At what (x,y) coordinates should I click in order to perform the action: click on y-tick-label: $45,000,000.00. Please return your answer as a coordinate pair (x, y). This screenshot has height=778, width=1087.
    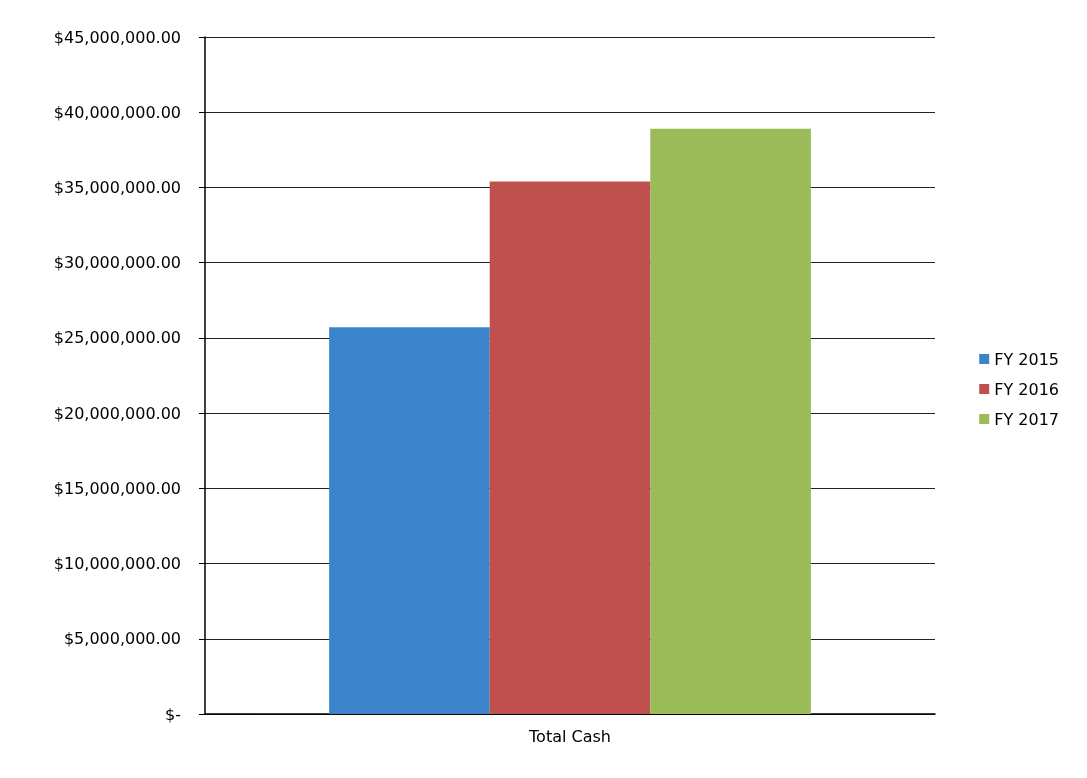
    Looking at the image, I should click on (117, 37).